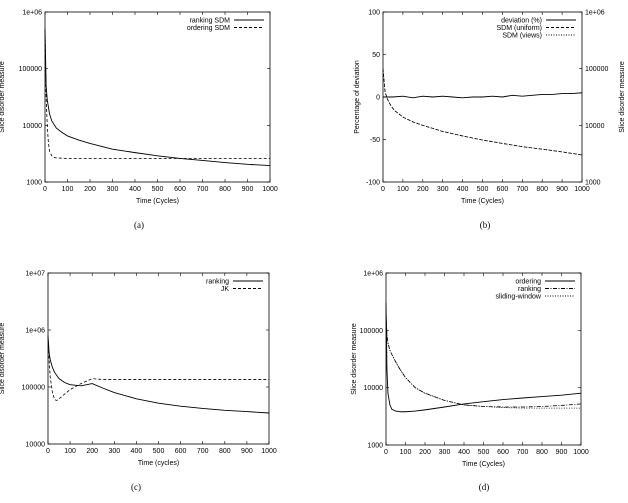 The width and height of the screenshot is (628, 503). Describe the element at coordinates (519, 28) in the screenshot. I see `legend-label: SDM (uniform)` at that location.